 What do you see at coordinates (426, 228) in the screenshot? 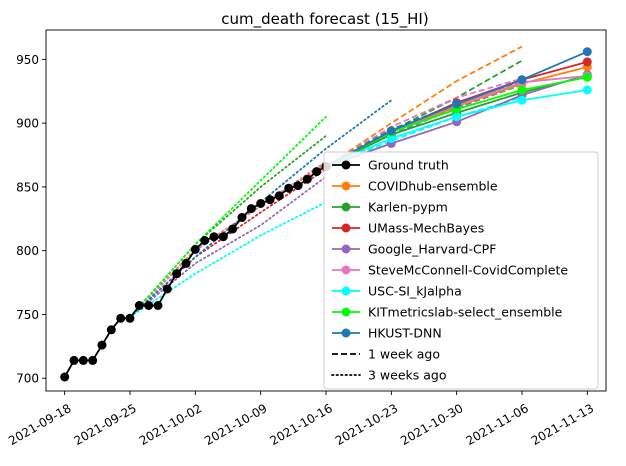
I see `legend-label: UMass-MechBayes` at bounding box center [426, 228].